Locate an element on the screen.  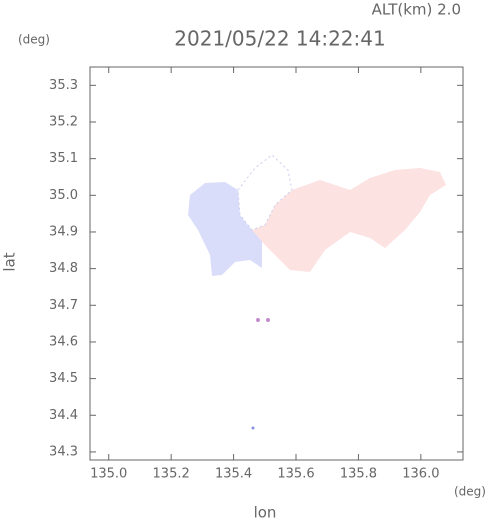
y-tick-label: 35.2 is located at coordinates (63, 121).